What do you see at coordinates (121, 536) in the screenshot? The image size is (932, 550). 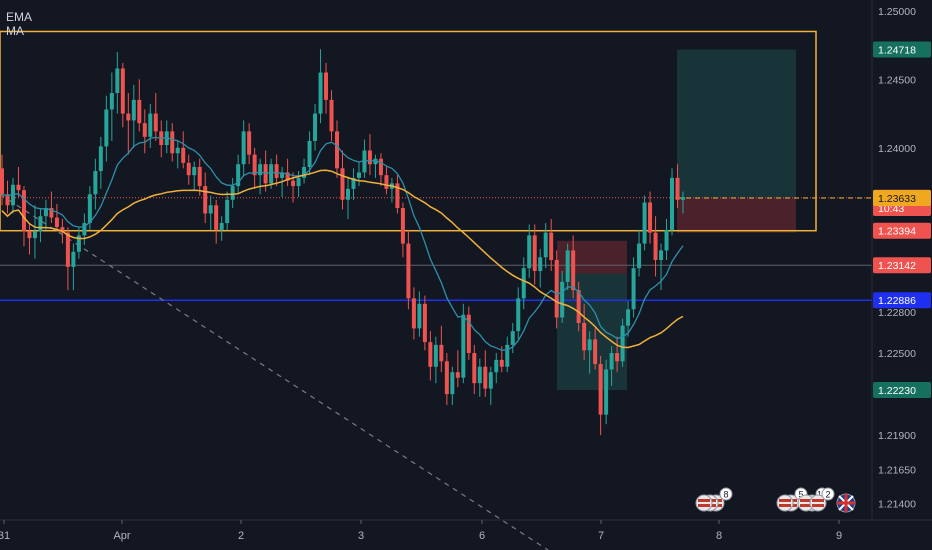 I see `x-tick-label: Apr` at bounding box center [121, 536].